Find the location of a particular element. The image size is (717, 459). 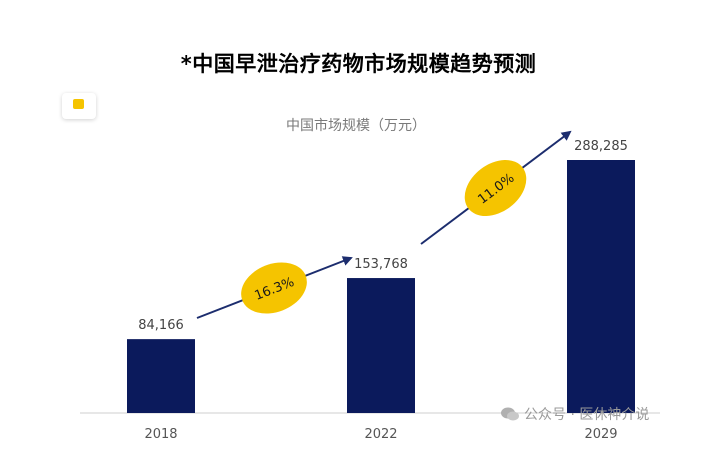

watermark: 公众号 · 医休神介说 is located at coordinates (600, 415).